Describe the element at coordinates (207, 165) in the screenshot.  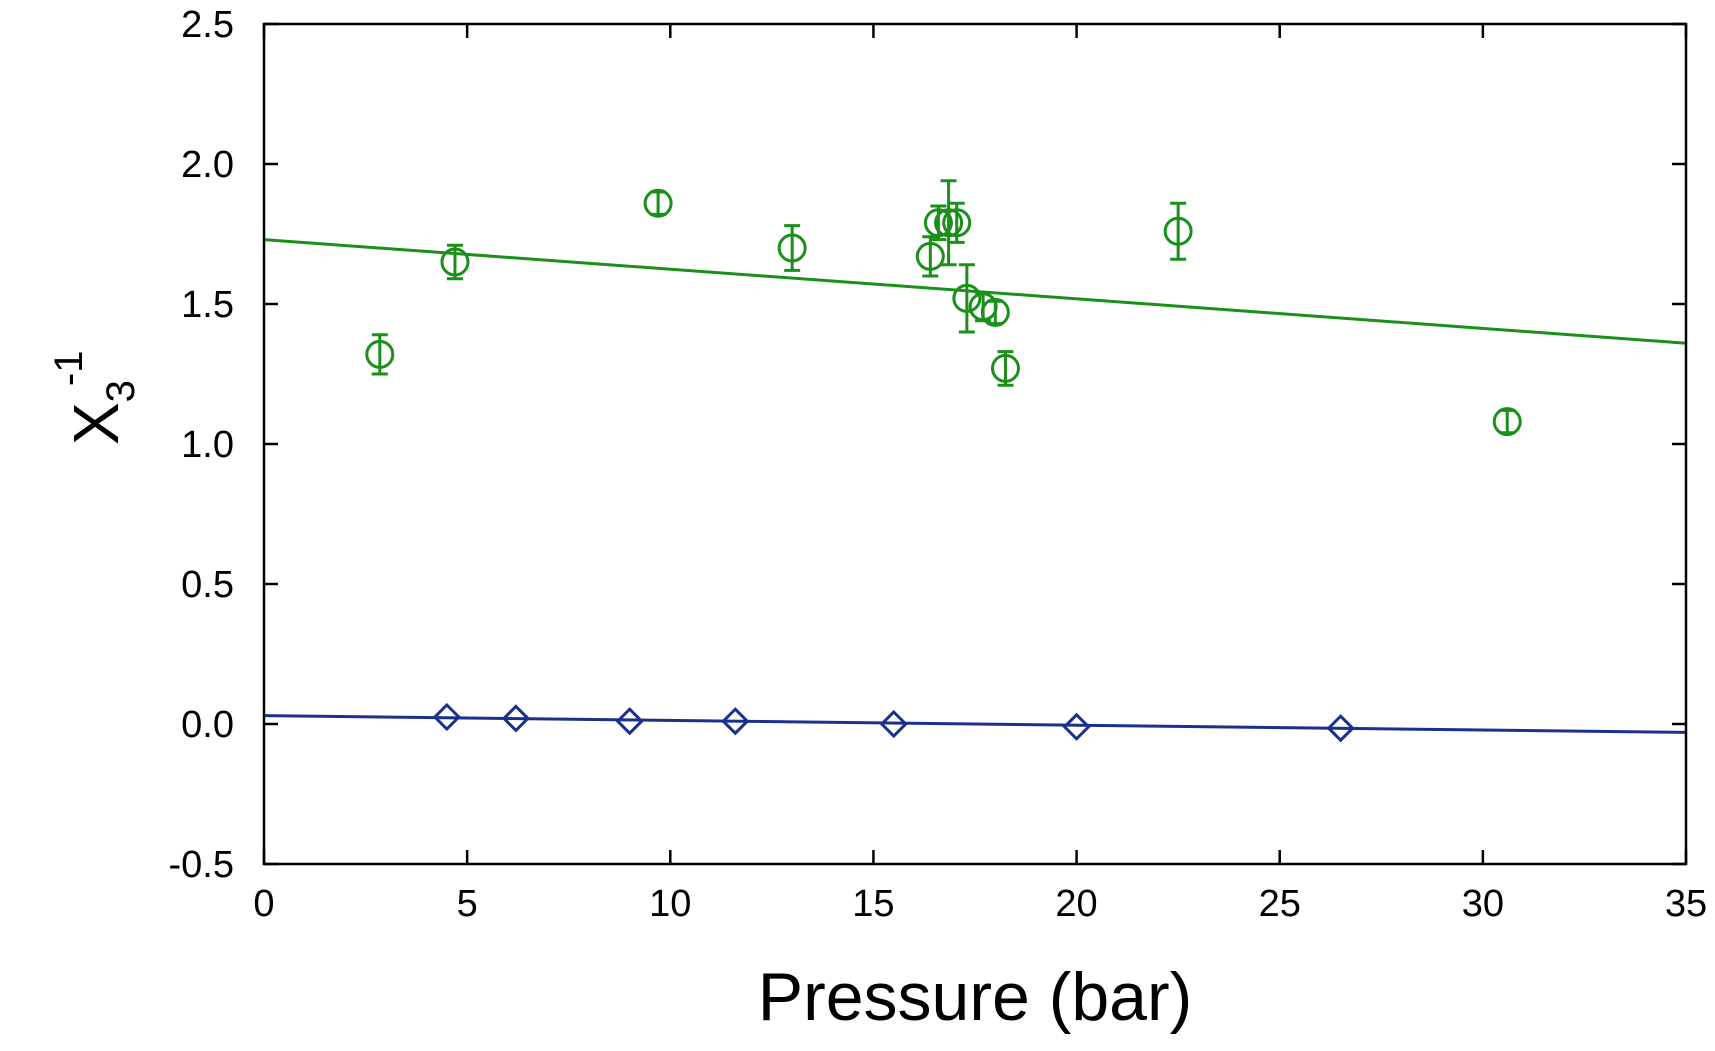
I see `y-tick-label: 2.0` at that location.